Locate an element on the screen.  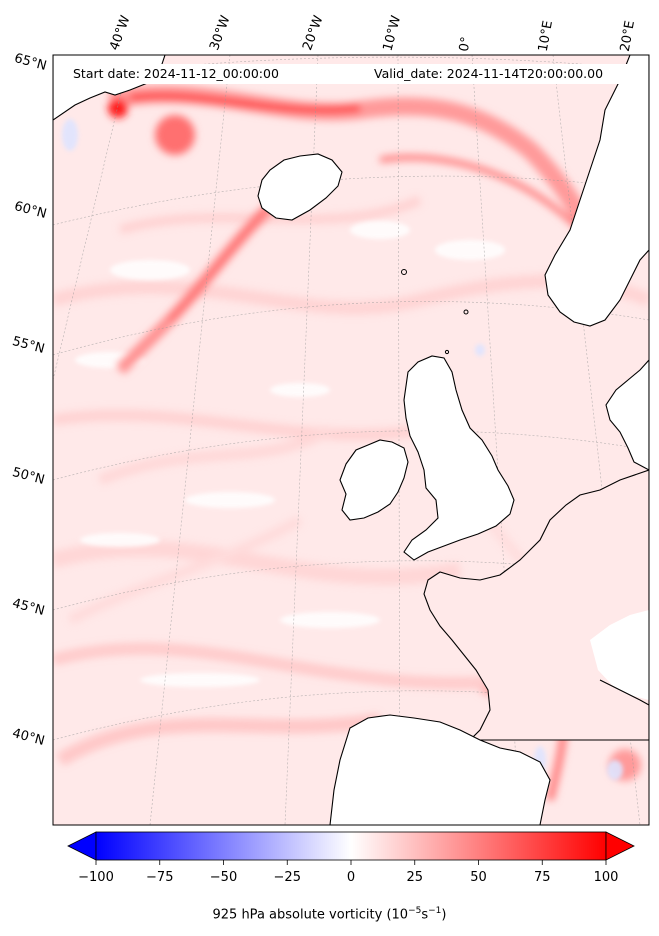
colorbar-tick-label: −50 is located at coordinates (223, 877).